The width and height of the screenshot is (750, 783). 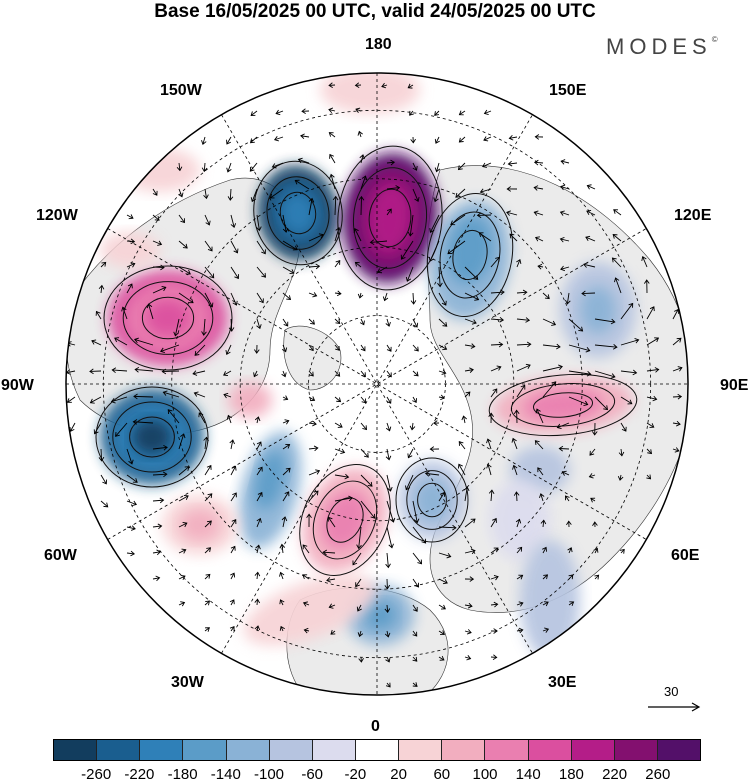 I want to click on label-120e: 120E, so click(x=693, y=215).